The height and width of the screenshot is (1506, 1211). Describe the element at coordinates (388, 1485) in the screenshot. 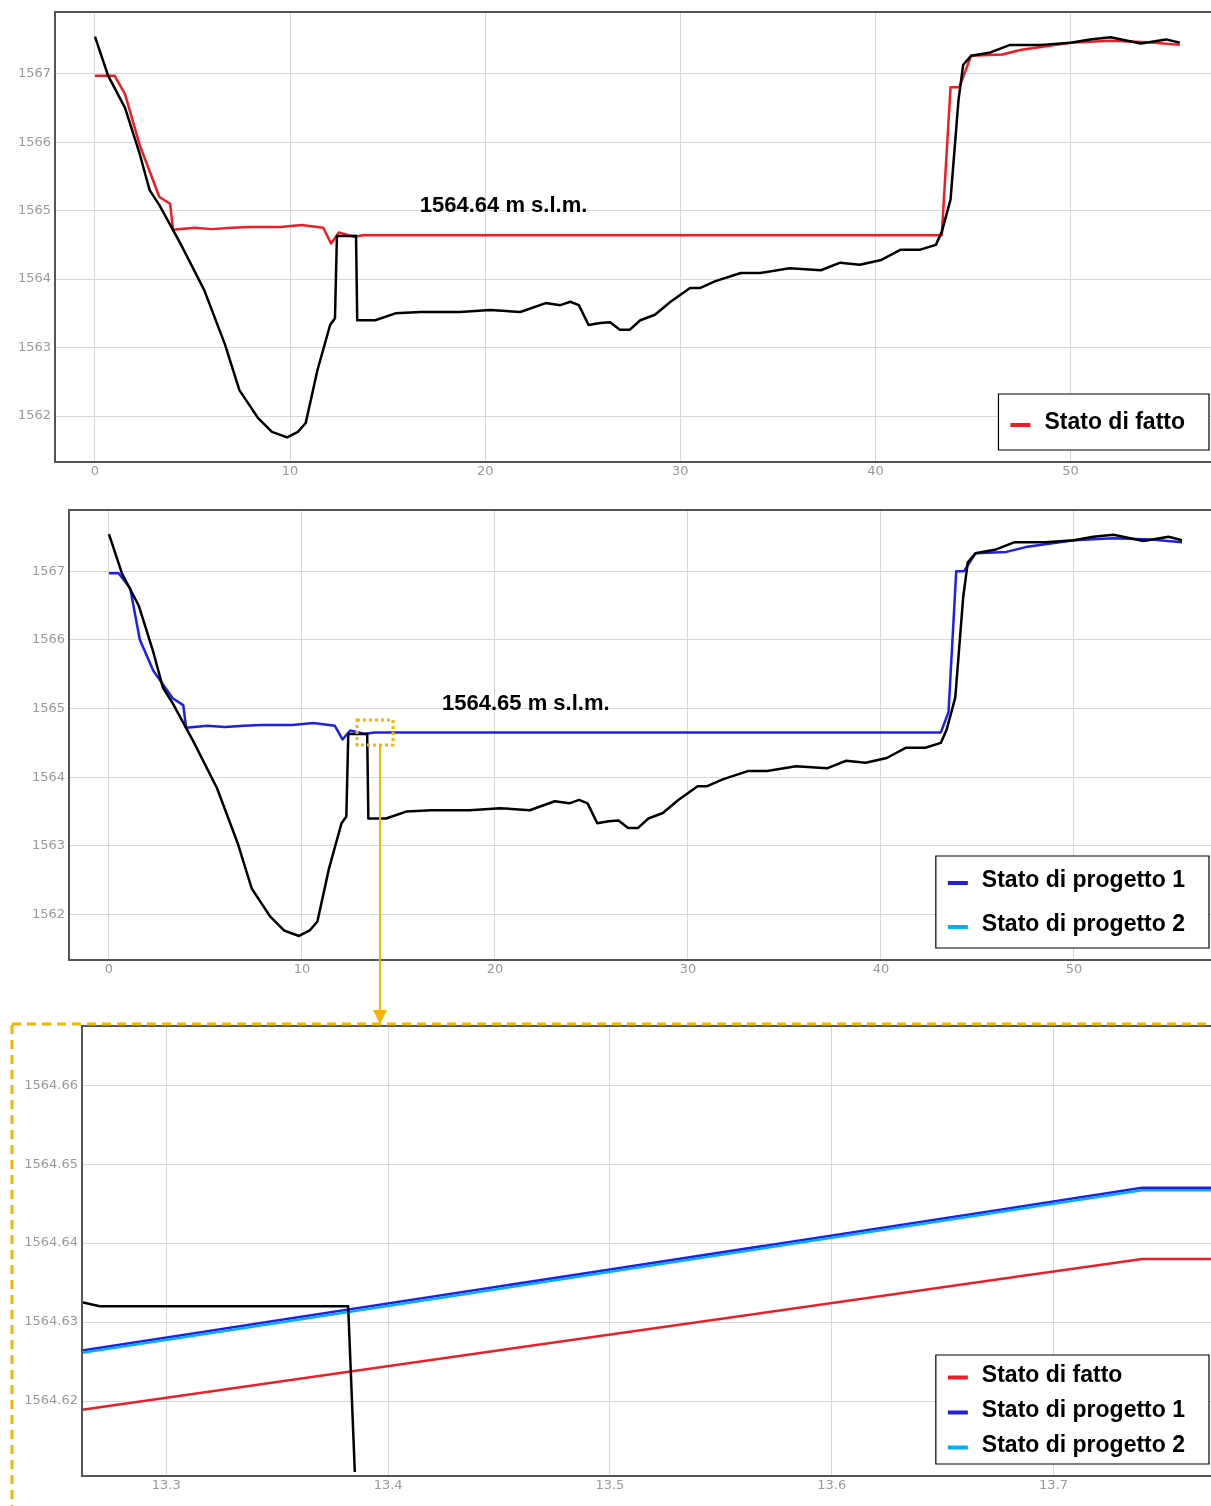

I see `x-tick-label: 13.4` at that location.